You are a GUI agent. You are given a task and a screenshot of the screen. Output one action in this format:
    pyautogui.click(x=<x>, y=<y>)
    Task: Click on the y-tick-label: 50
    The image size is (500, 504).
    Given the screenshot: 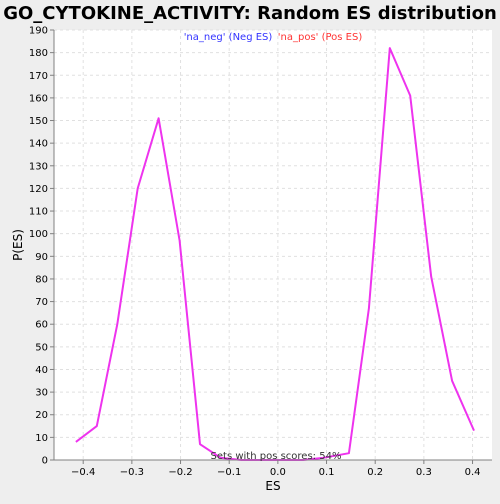 What is the action you would take?
    pyautogui.click(x=41, y=347)
    